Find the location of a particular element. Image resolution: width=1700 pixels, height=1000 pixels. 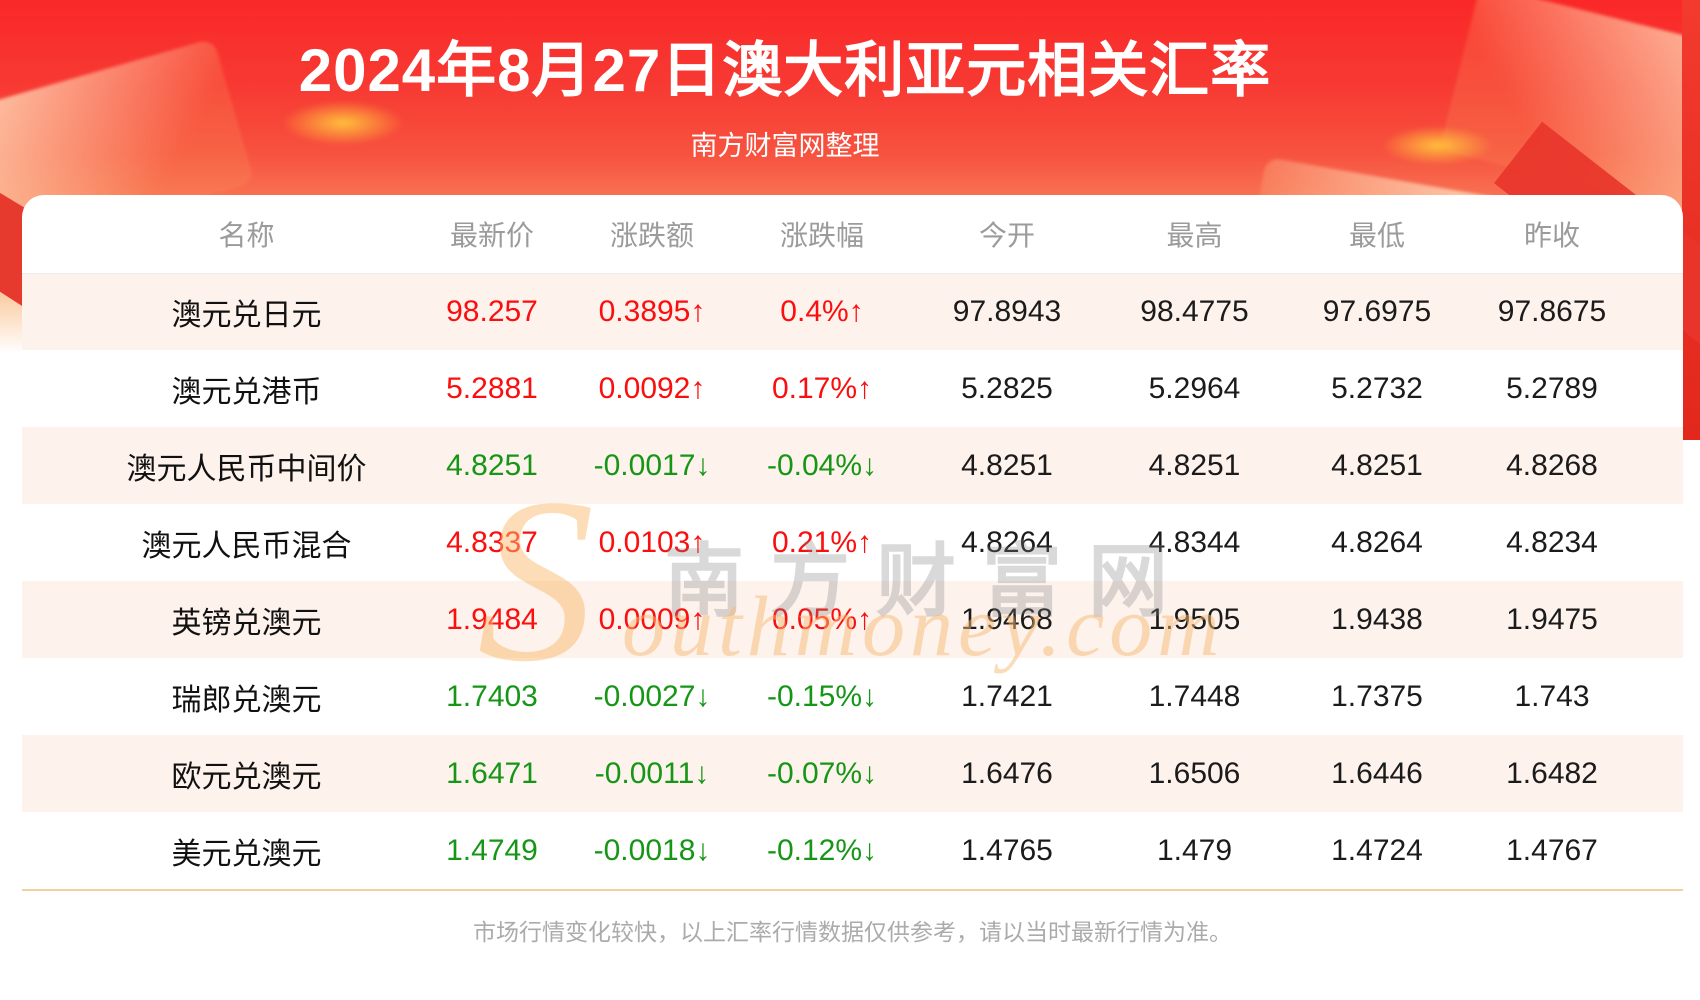

cell-high: 4.8251 is located at coordinates (1194, 465).